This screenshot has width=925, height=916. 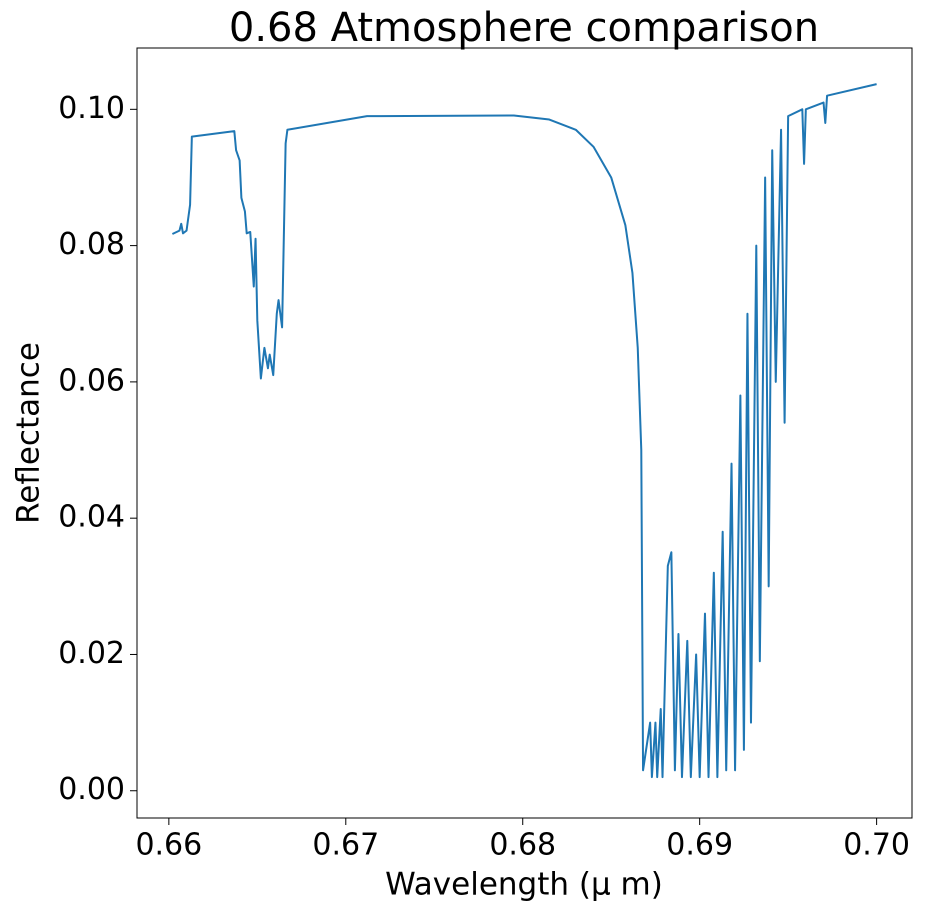 I want to click on y-tick-label: 0.02, so click(x=91, y=653).